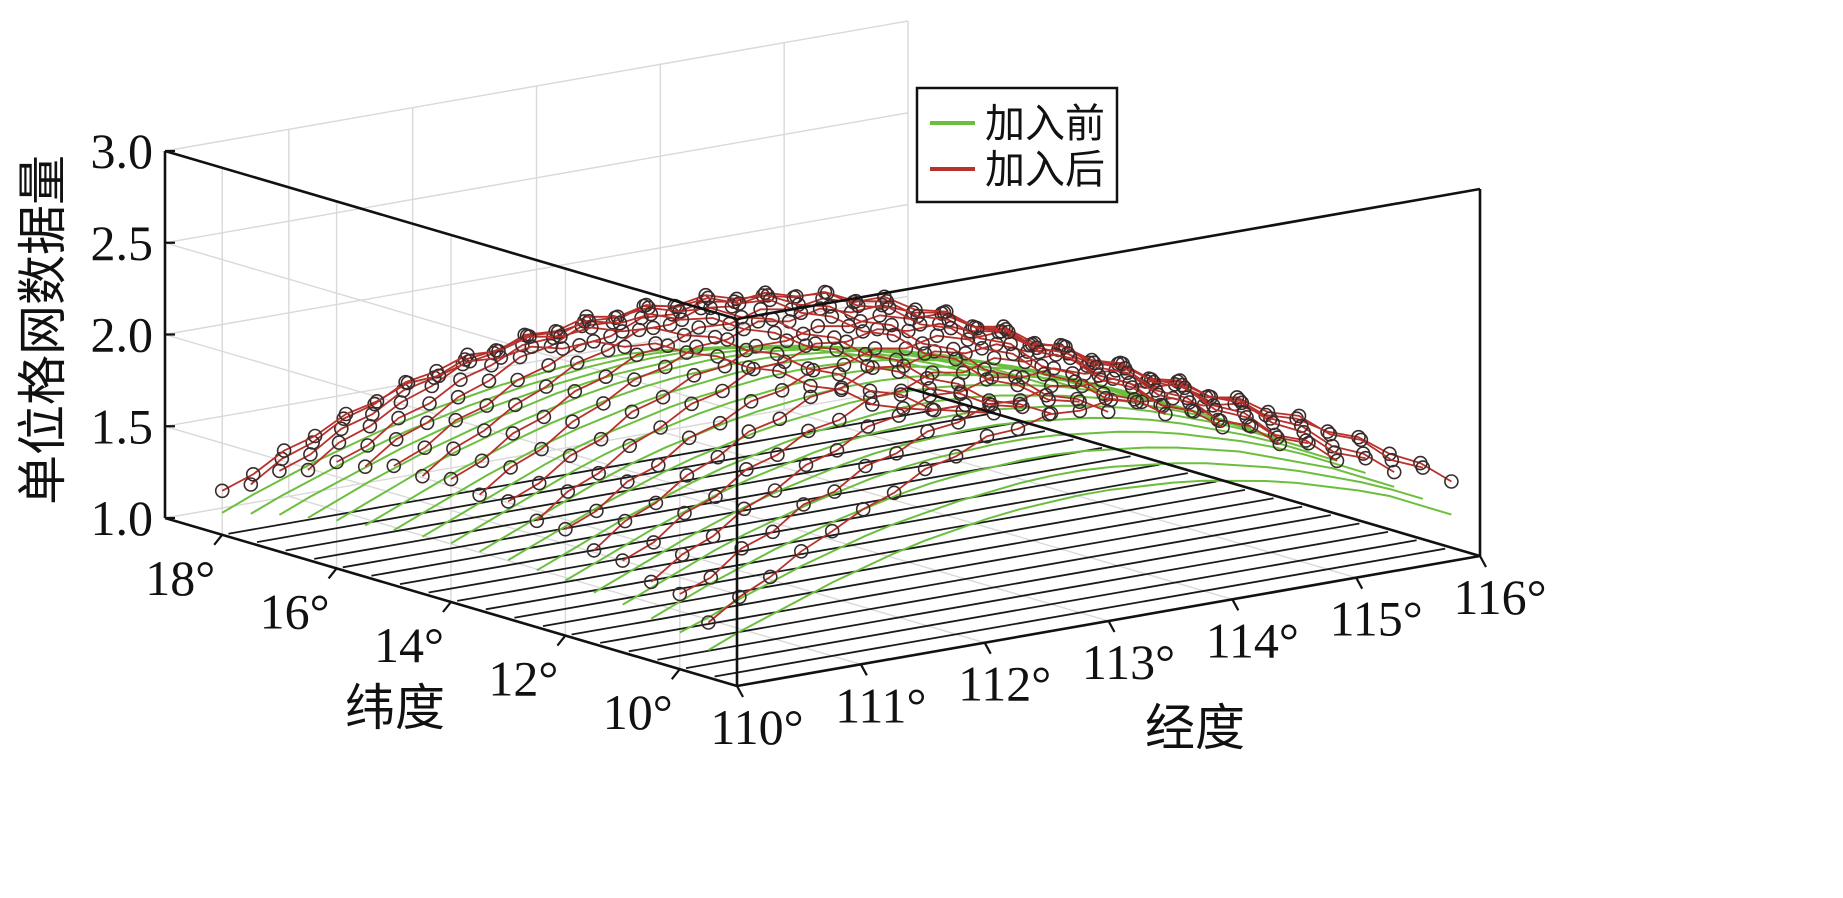 The image size is (1843, 898). Describe the element at coordinates (409, 645) in the screenshot. I see `y-tick-label: 14°` at that location.